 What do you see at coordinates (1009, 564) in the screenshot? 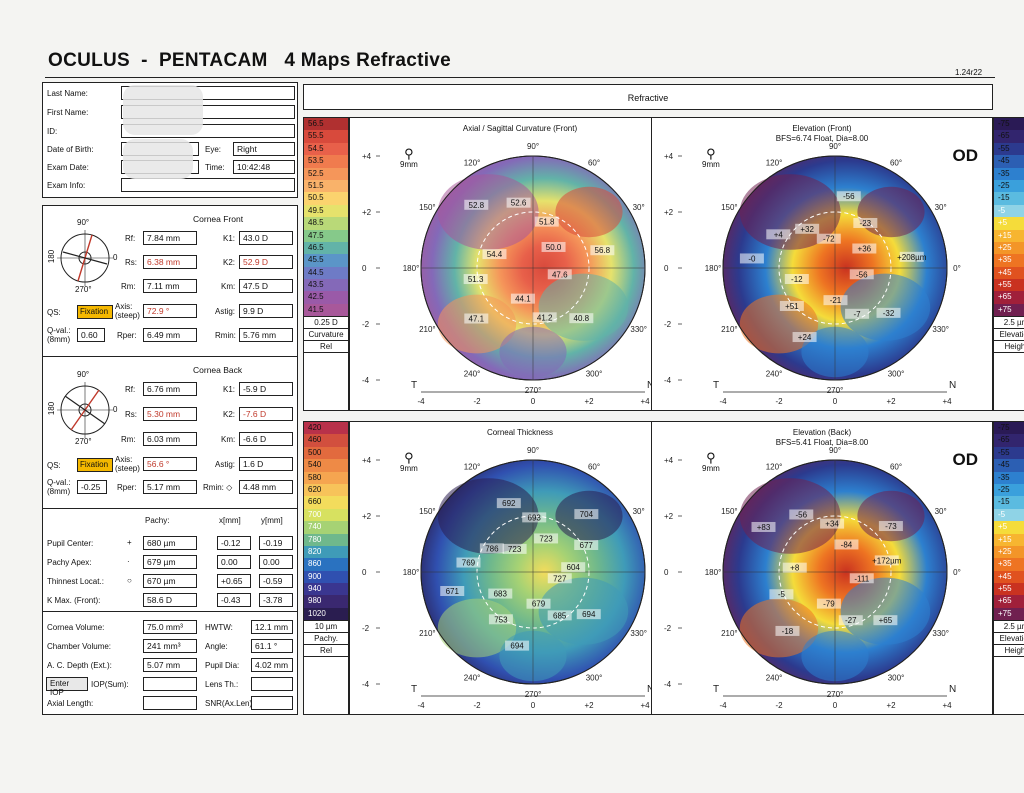
I see `scale-step: +35` at bounding box center [1009, 564].